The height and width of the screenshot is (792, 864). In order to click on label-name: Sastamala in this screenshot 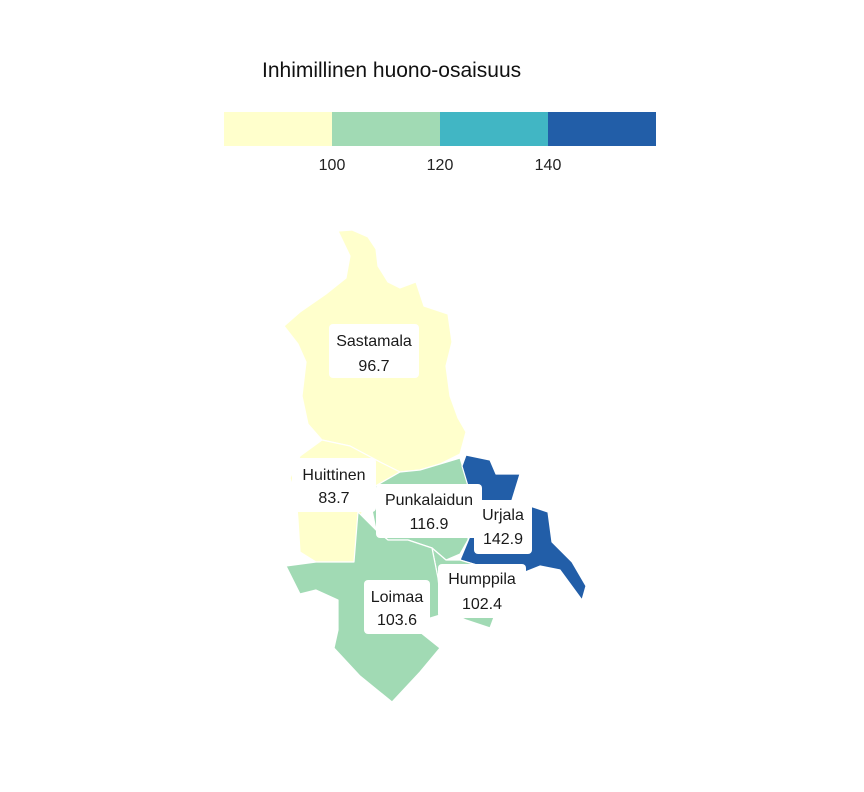, I will do `click(374, 341)`.